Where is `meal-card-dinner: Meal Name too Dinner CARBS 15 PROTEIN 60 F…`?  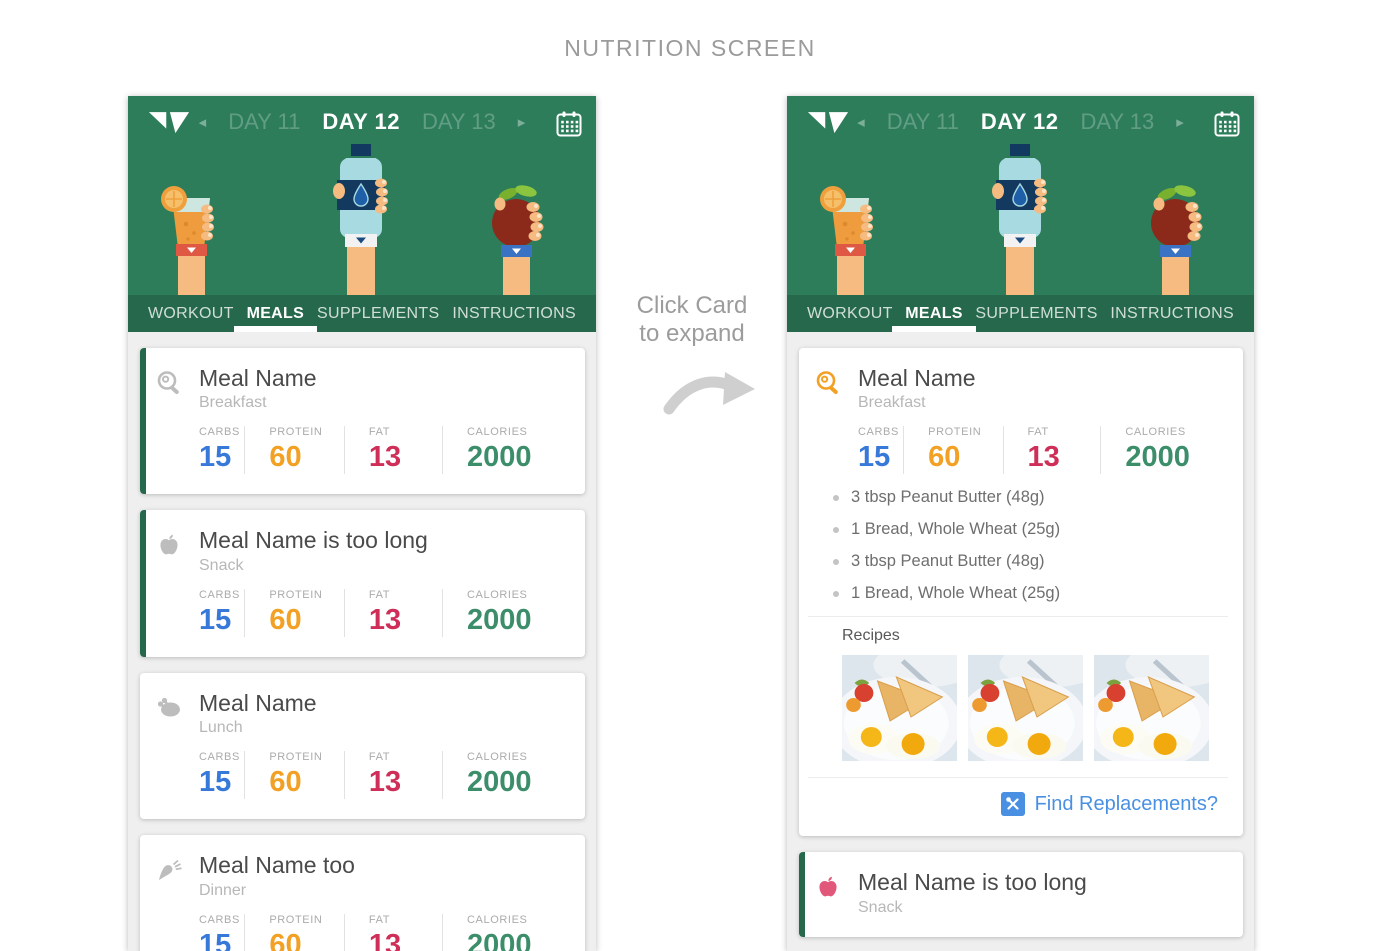
meal-card-dinner: Meal Name too Dinner CARBS 15 PROTEIN 60 F… is located at coordinates (362, 893).